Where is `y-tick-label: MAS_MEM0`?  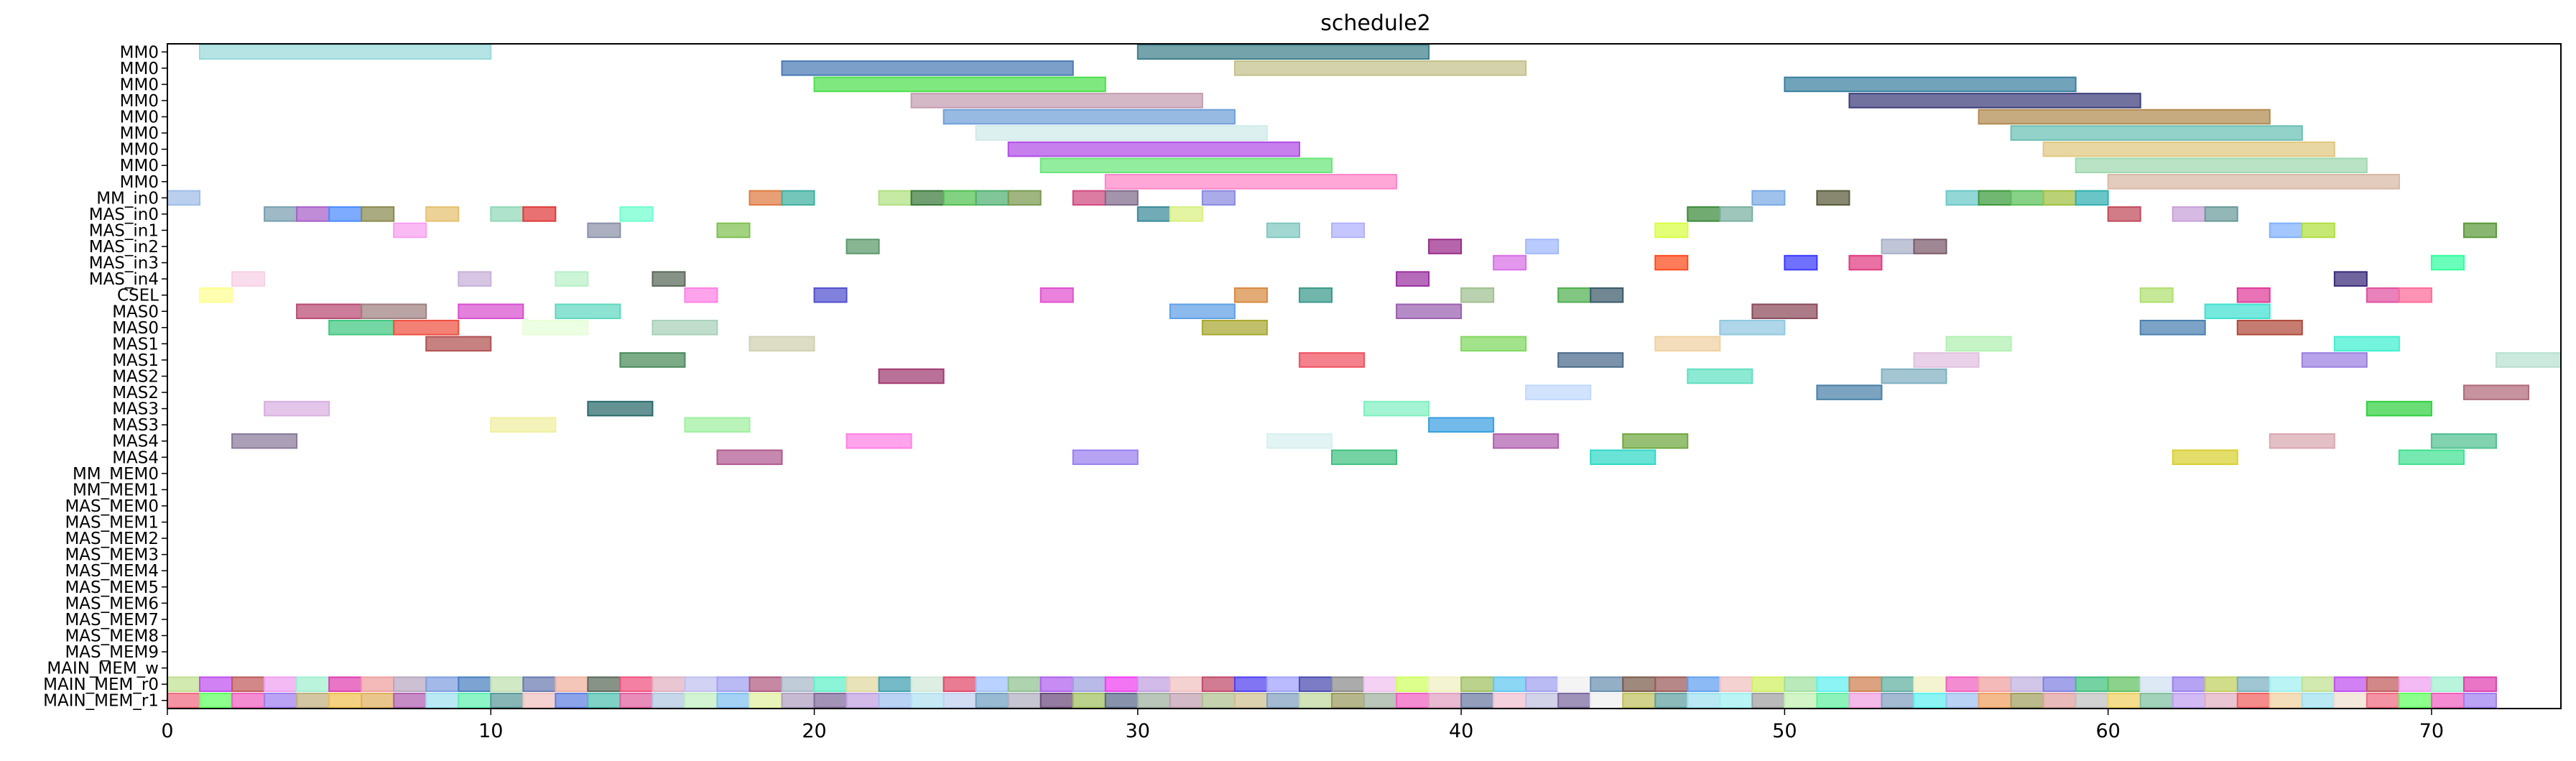
y-tick-label: MAS_MEM0 is located at coordinates (112, 506).